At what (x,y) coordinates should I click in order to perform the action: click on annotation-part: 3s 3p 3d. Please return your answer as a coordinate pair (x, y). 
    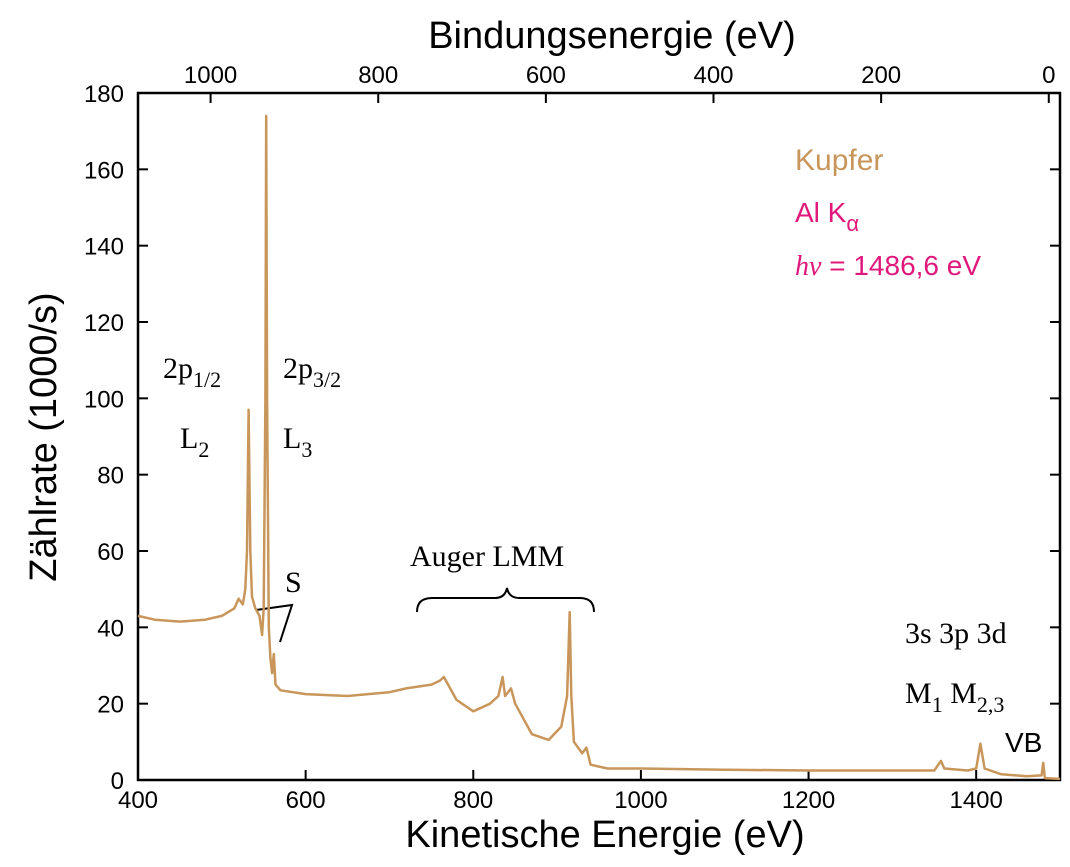
    Looking at the image, I should click on (956, 633).